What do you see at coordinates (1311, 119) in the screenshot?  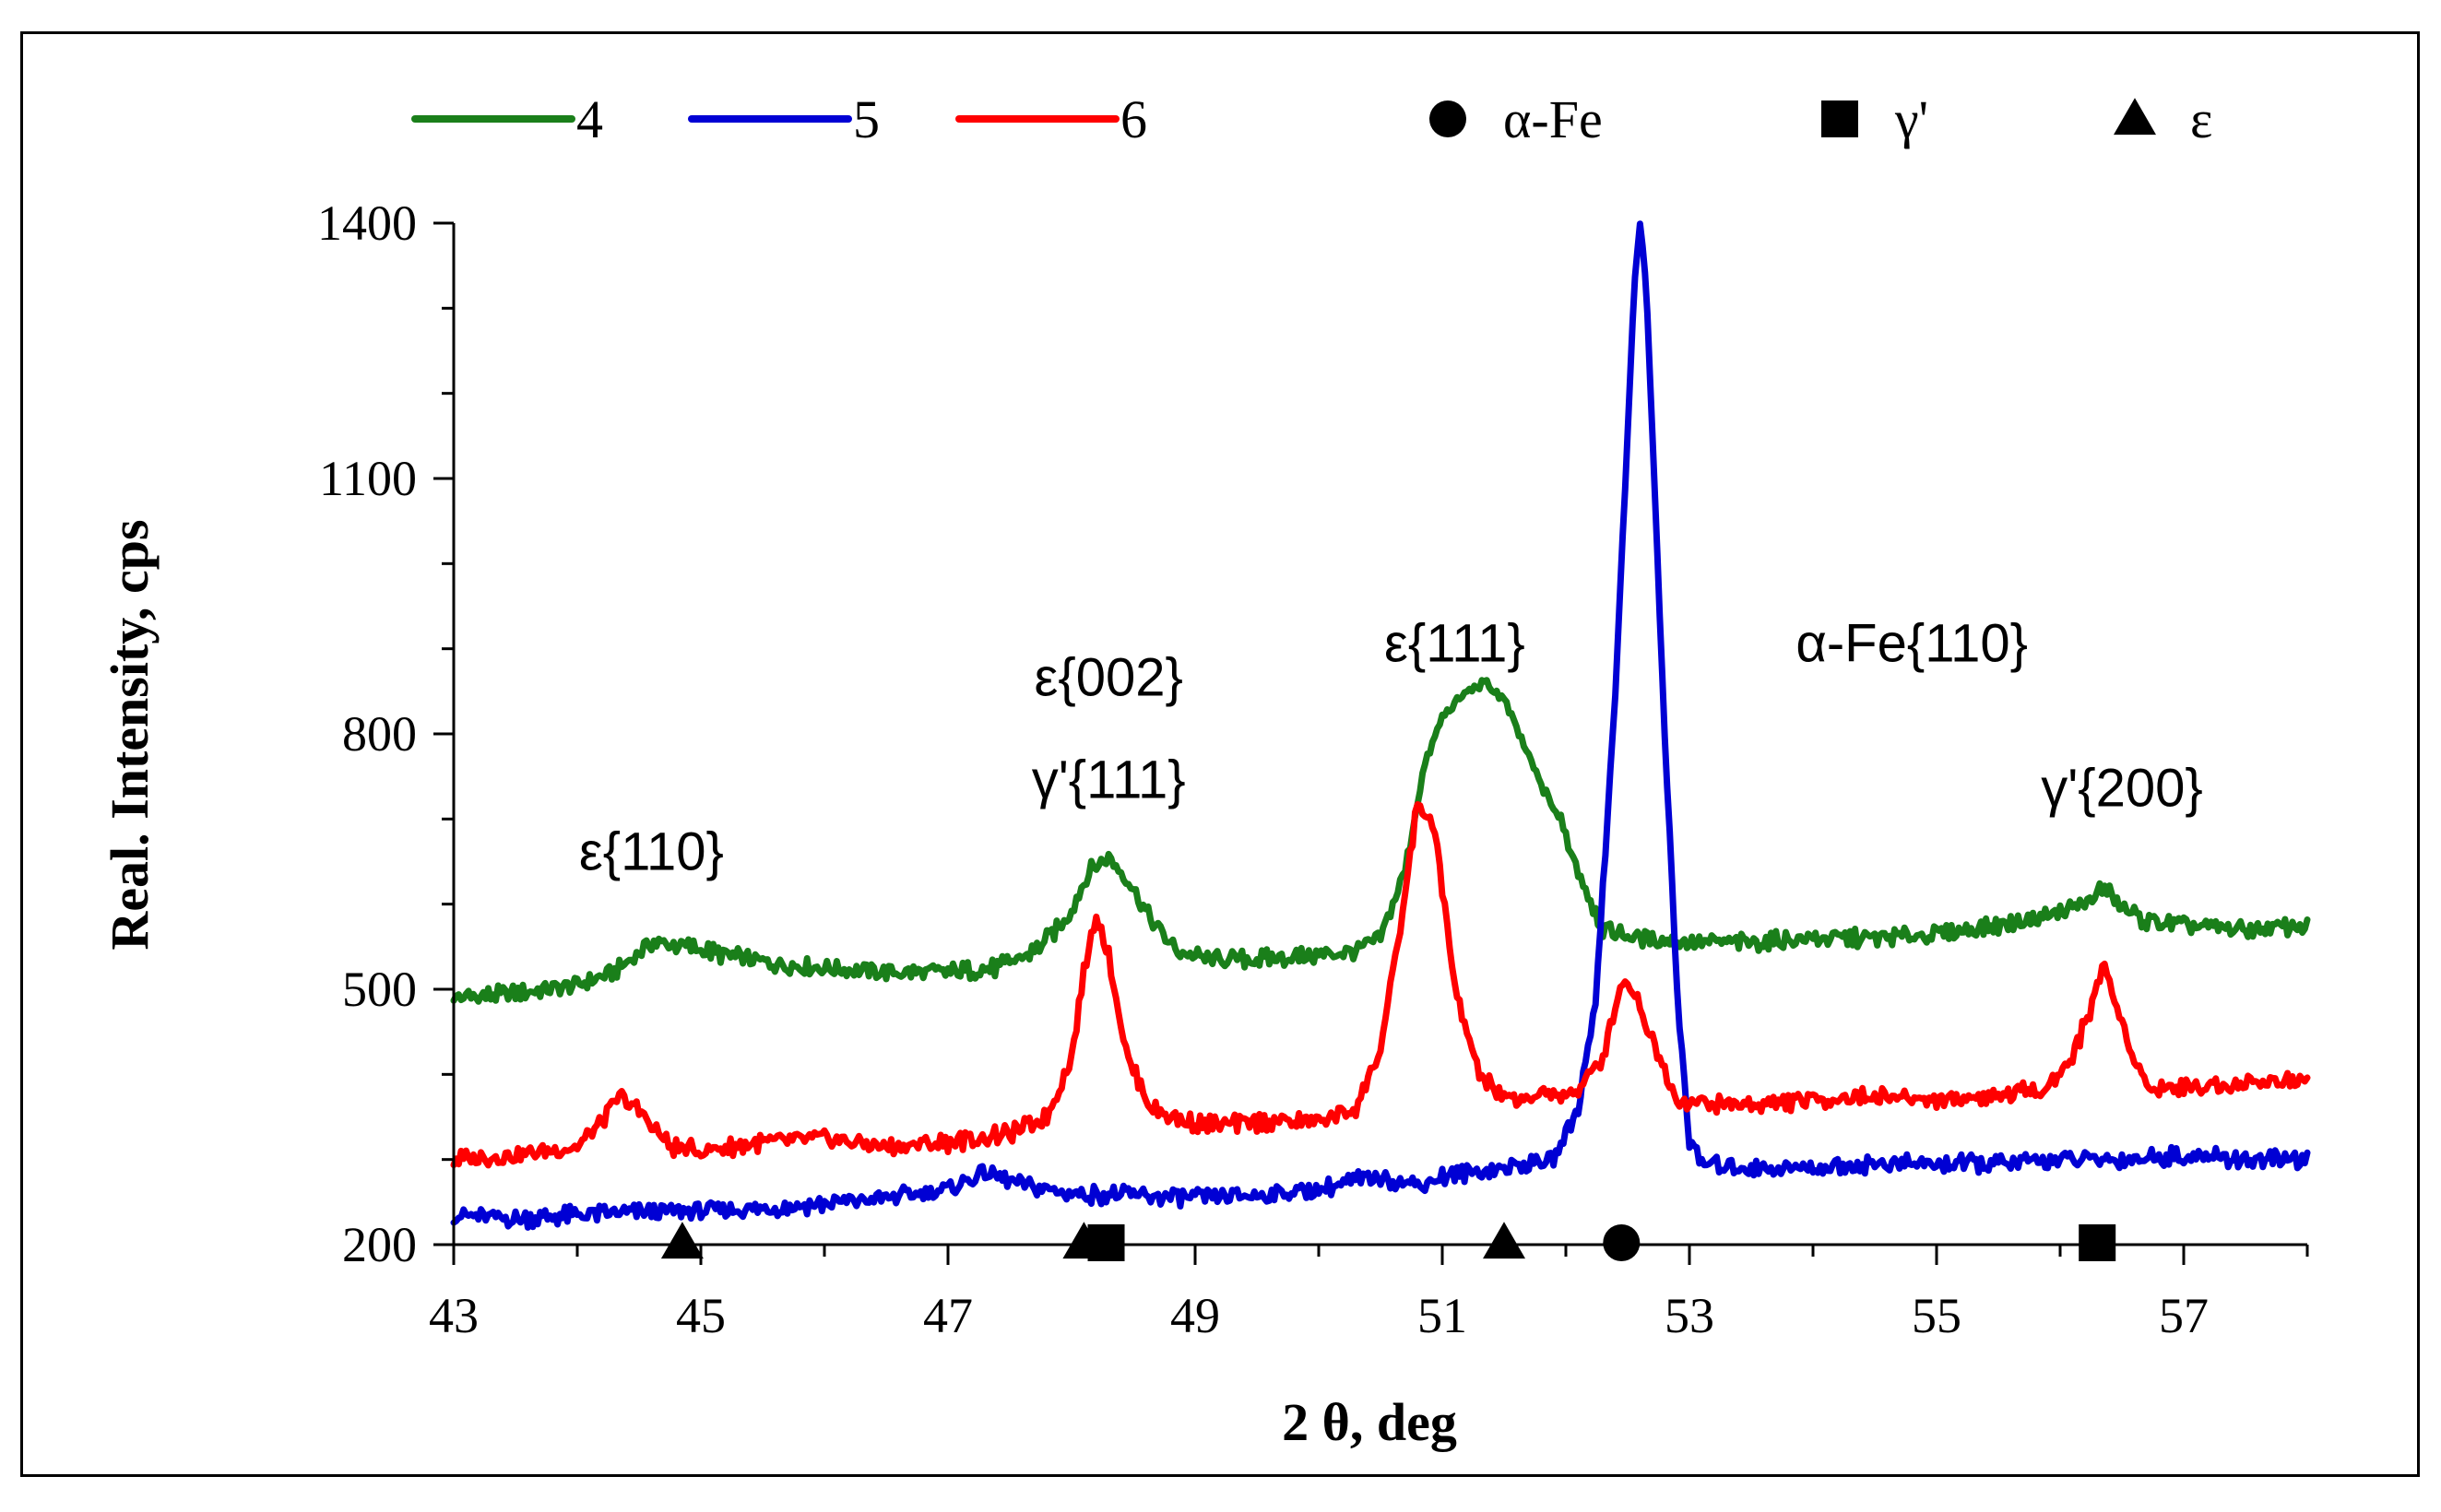 I see `legend: 4 5 6 α-Fe γ' ε` at bounding box center [1311, 119].